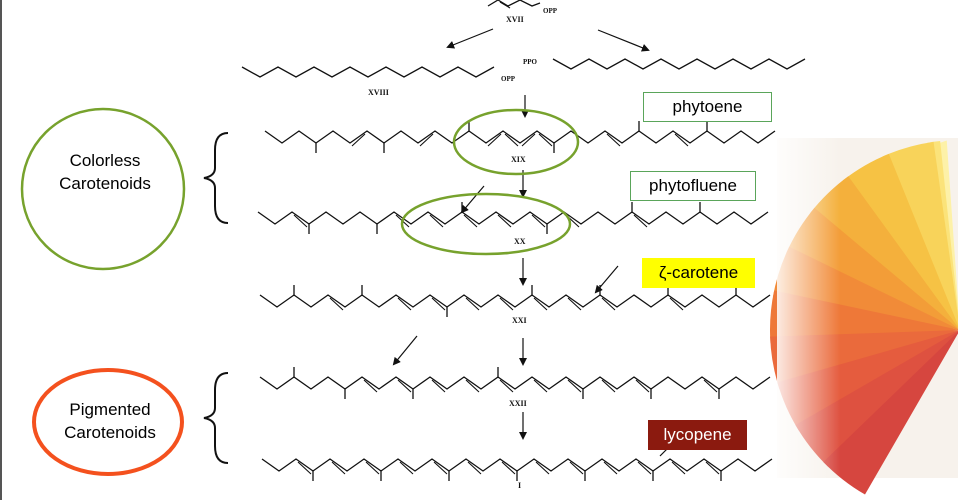 The width and height of the screenshot is (958, 500). I want to click on colorless-group-oval, so click(103, 189).